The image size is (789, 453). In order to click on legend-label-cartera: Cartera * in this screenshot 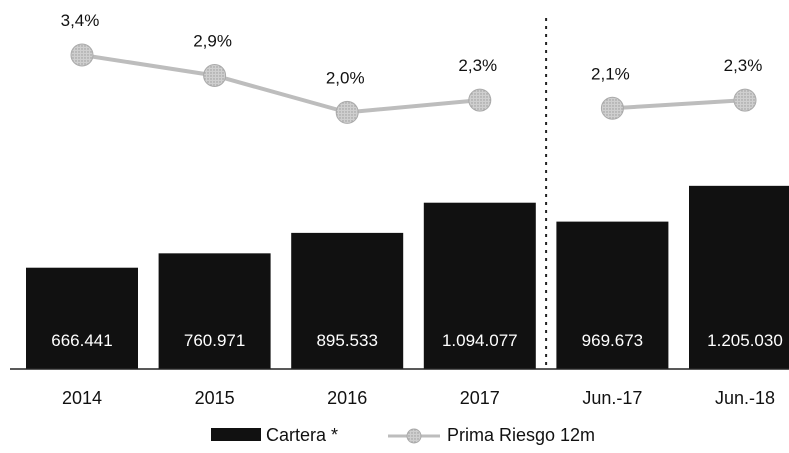, I will do `click(302, 435)`.